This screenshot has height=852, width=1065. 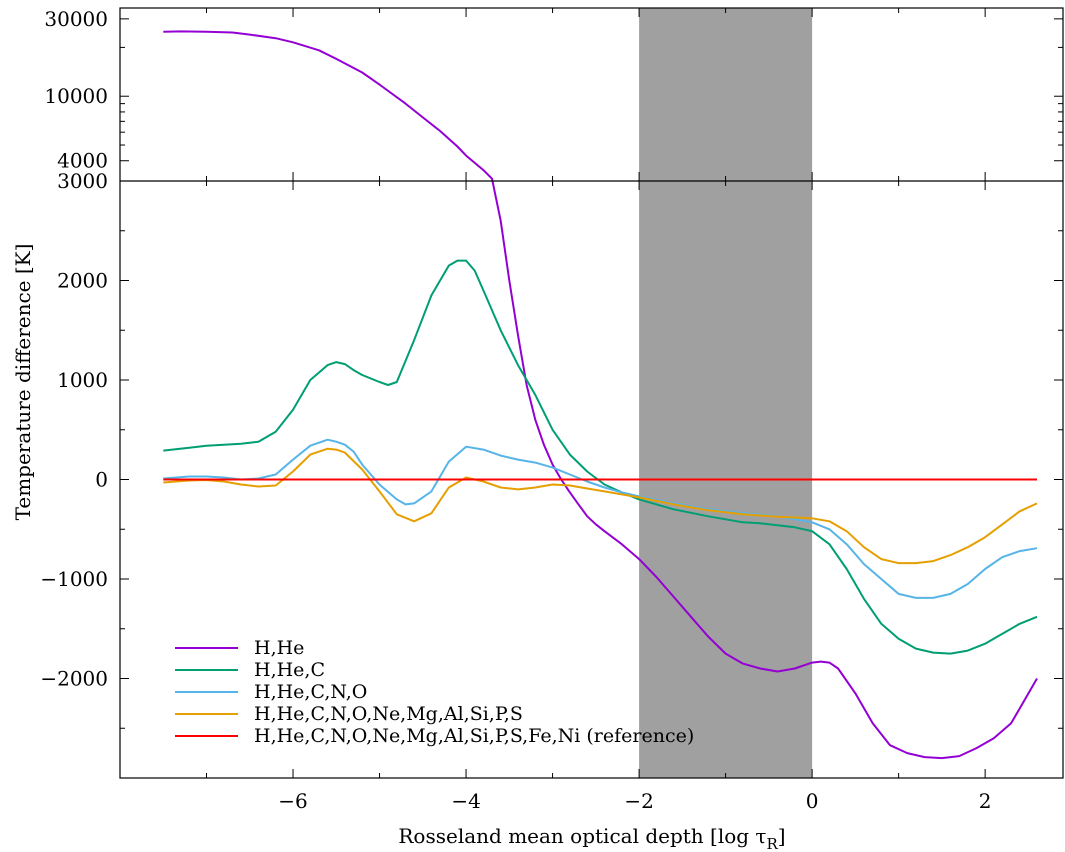 What do you see at coordinates (74, 679) in the screenshot?
I see `y-tick-label-lower-0: −2000` at bounding box center [74, 679].